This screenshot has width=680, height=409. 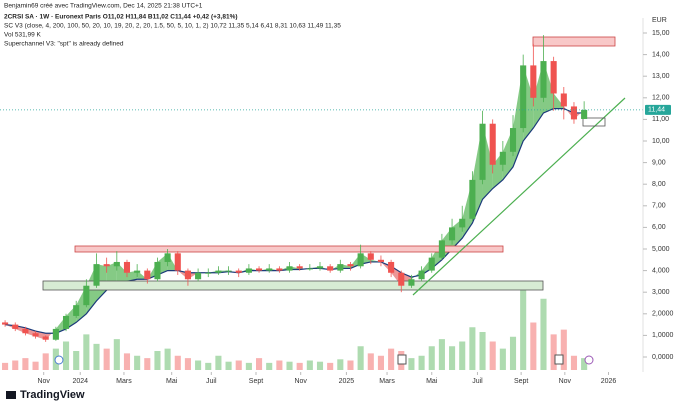 I want to click on wedge-box, so click(x=594, y=122).